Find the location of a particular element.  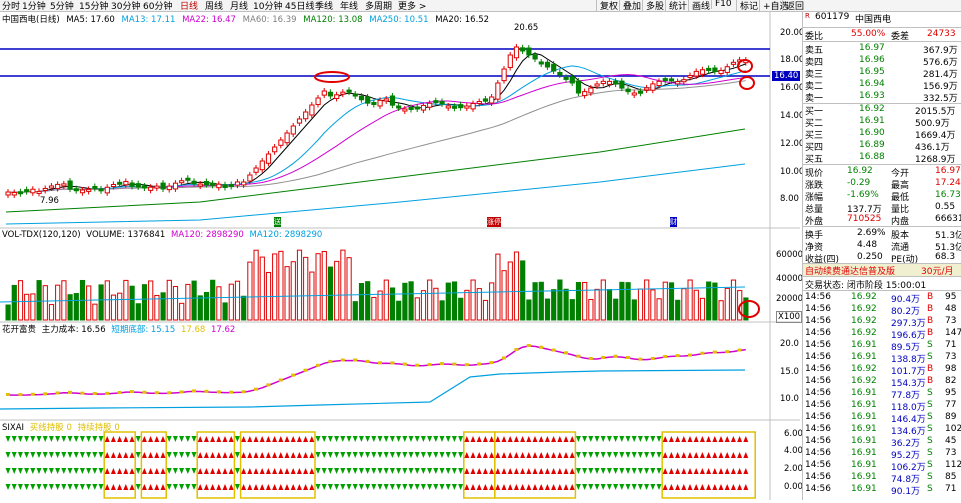

tick-count: 71 is located at coordinates (951, 345).